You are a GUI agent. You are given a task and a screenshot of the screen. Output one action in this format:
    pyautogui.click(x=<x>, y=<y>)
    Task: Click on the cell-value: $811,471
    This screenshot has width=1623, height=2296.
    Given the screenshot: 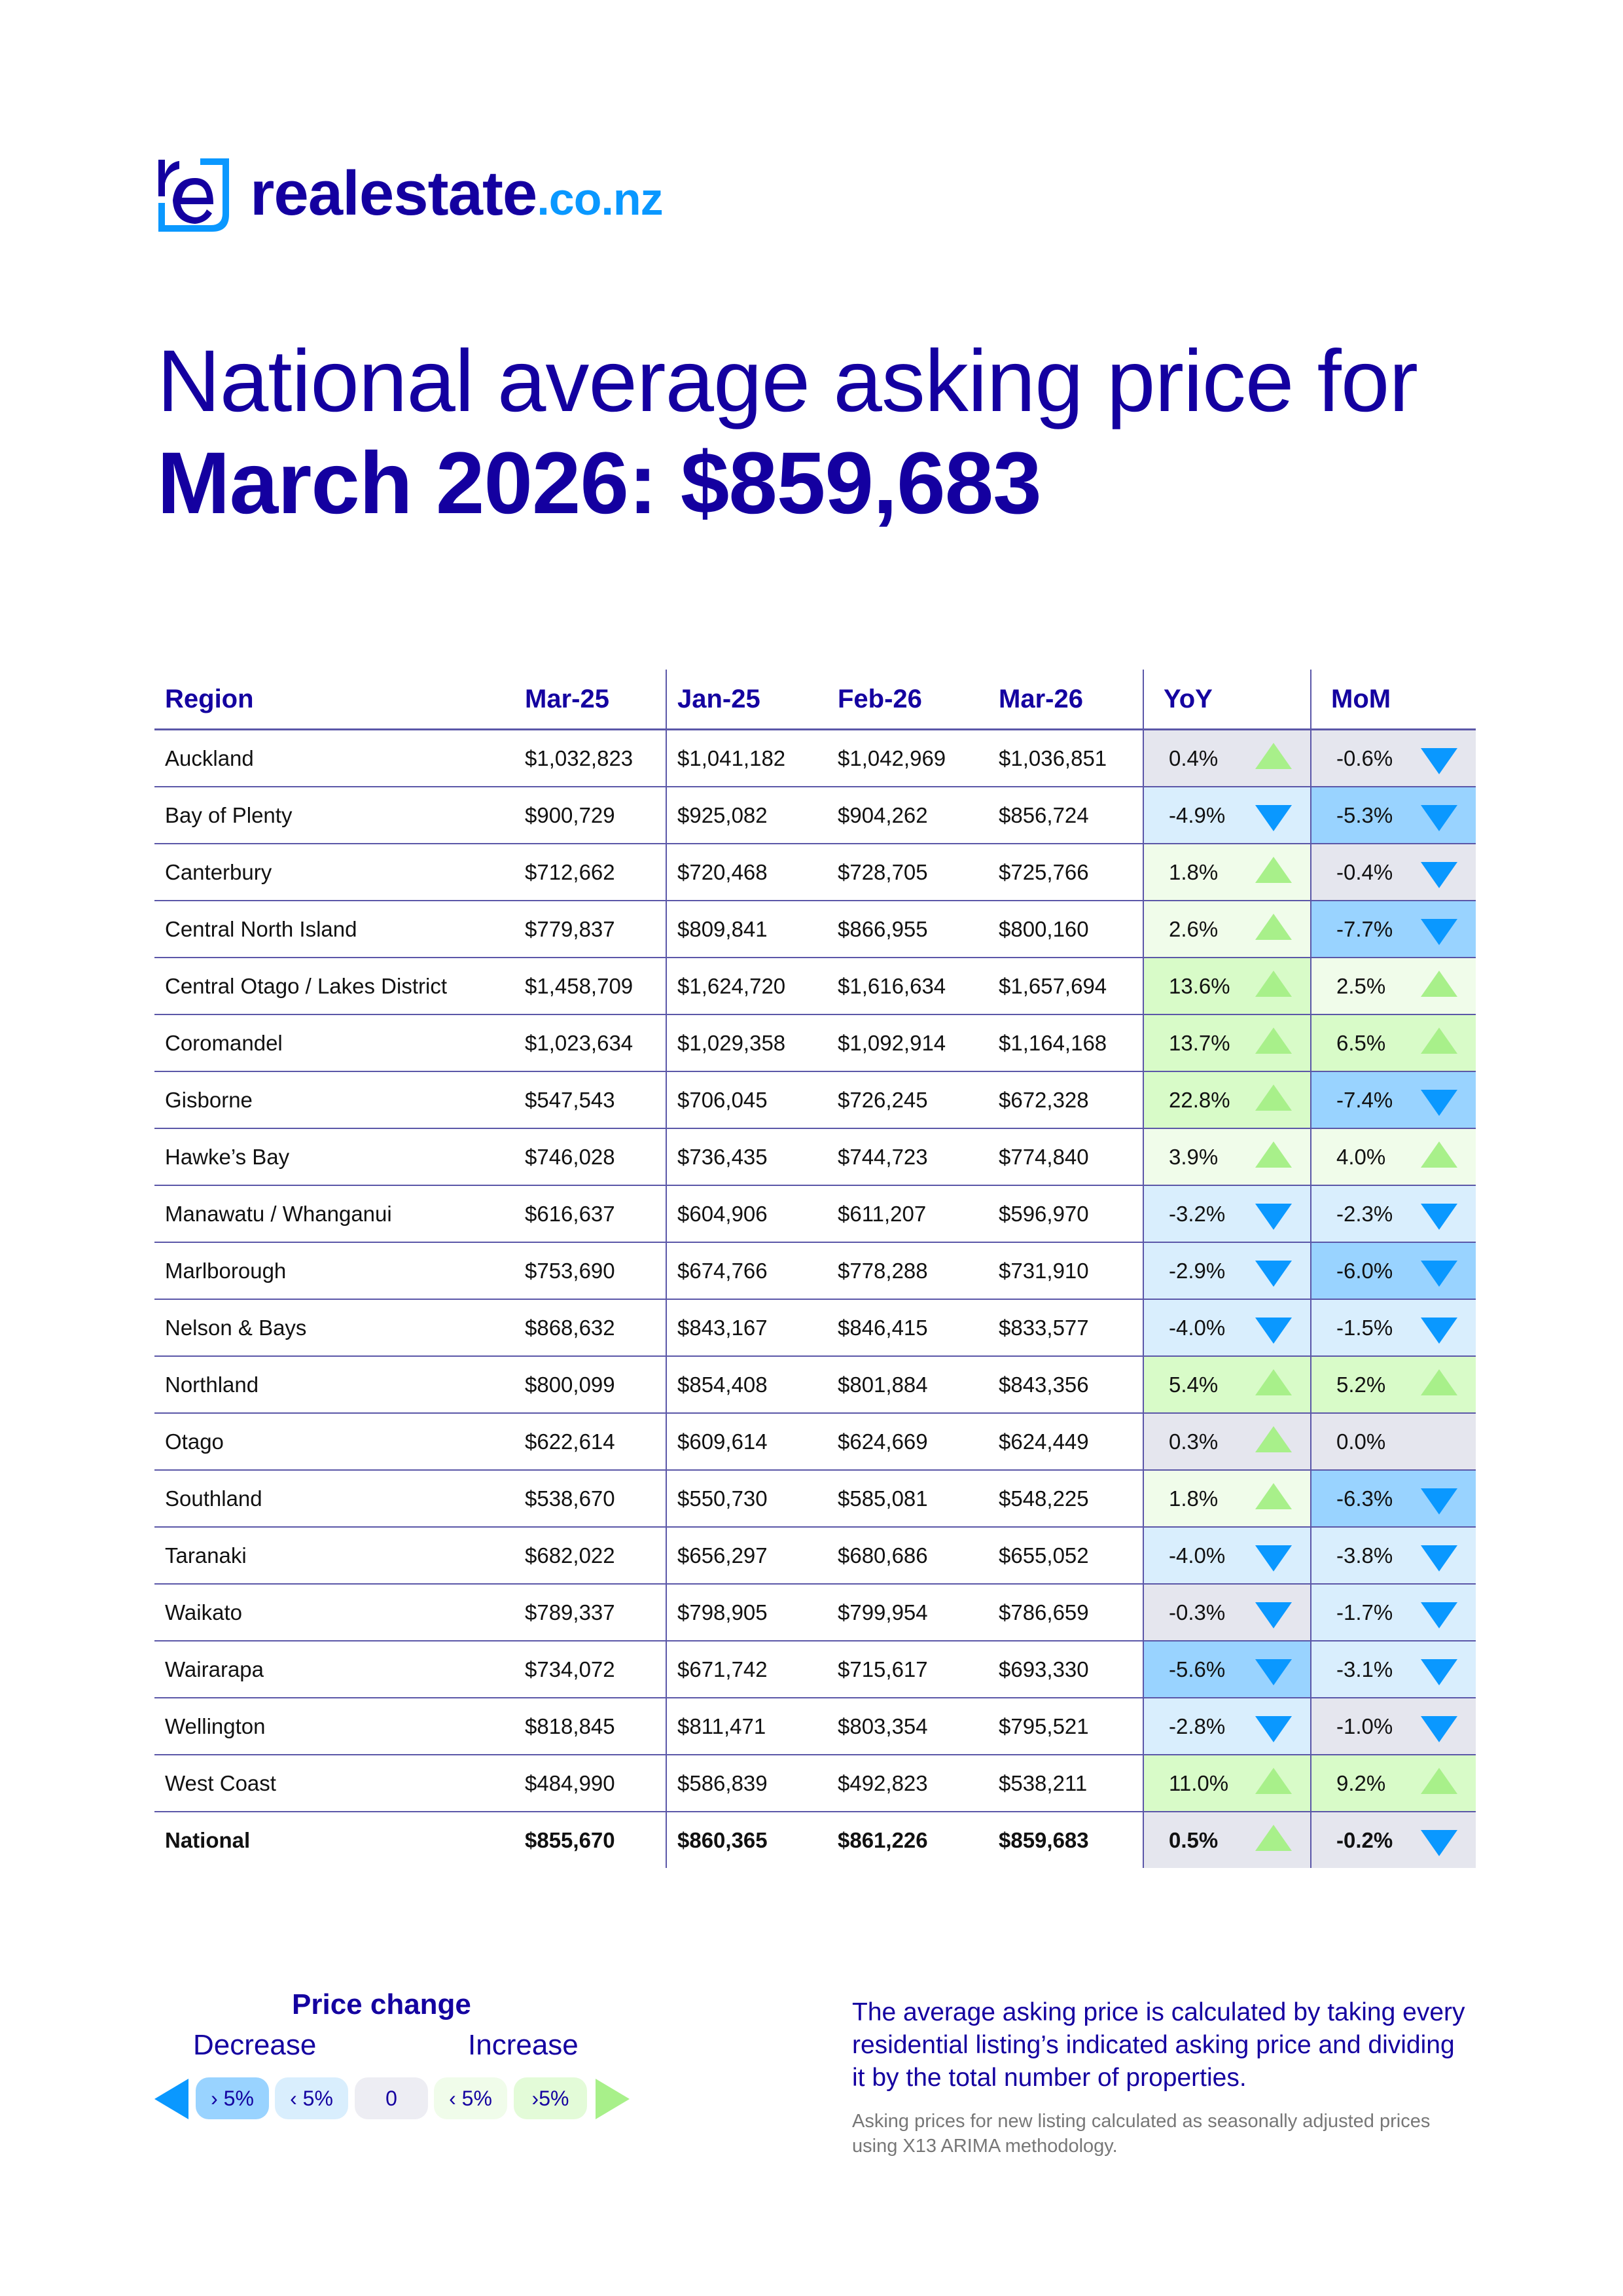 What is the action you would take?
    pyautogui.click(x=721, y=1725)
    